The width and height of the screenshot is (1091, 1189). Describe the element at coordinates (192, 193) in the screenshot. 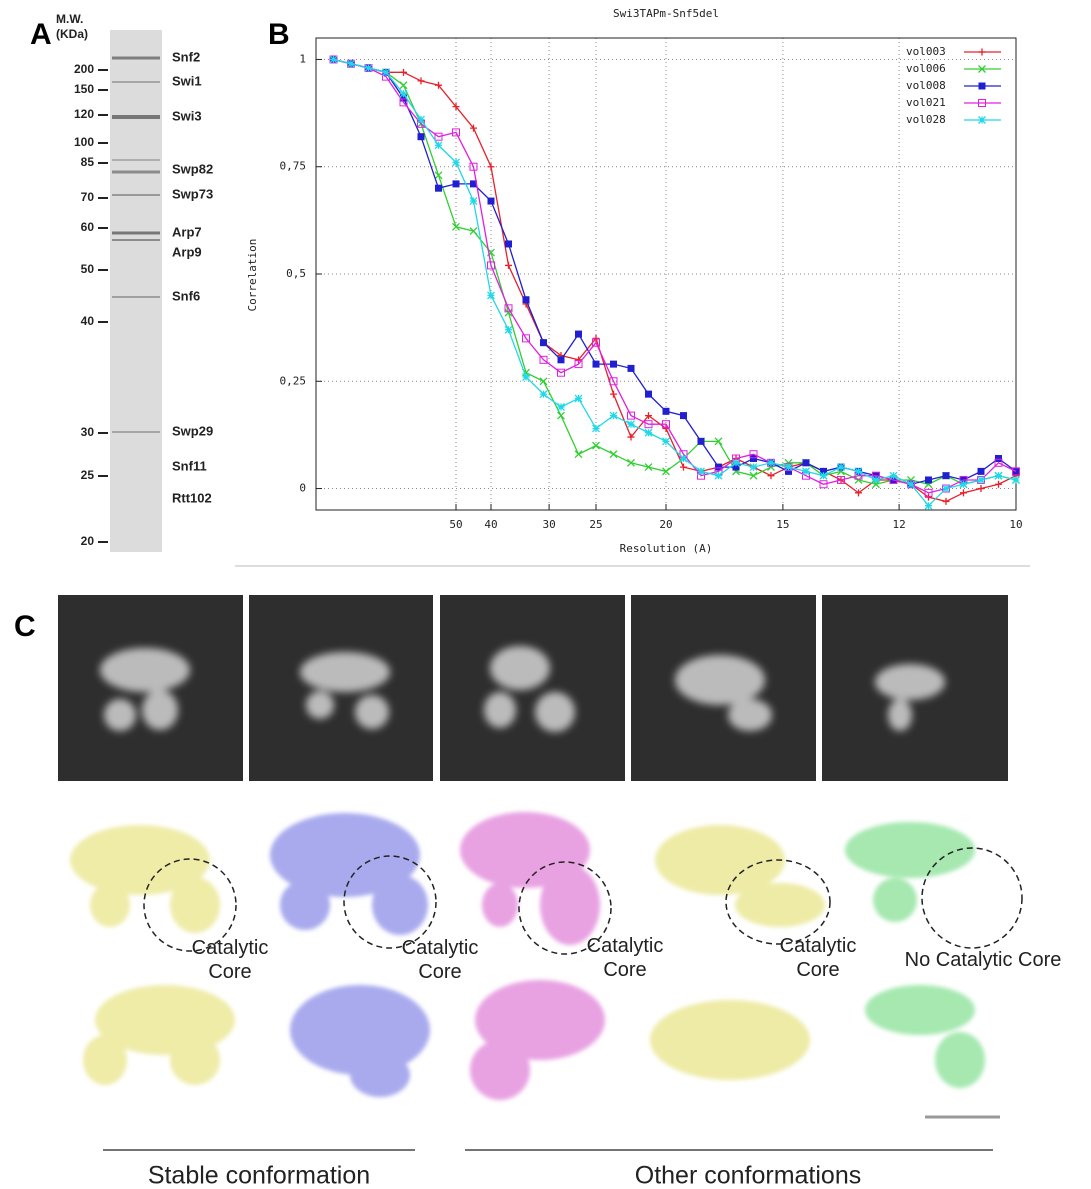

I see `protein-label: Swp73` at that location.